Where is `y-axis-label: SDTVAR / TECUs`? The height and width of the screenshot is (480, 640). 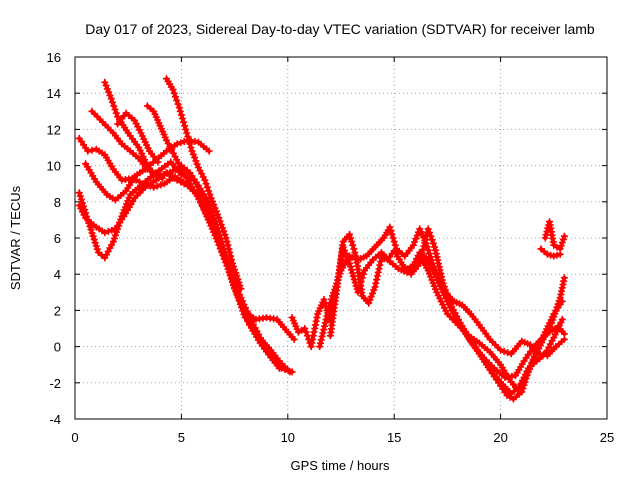
y-axis-label: SDTVAR / TECUs is located at coordinates (15, 237).